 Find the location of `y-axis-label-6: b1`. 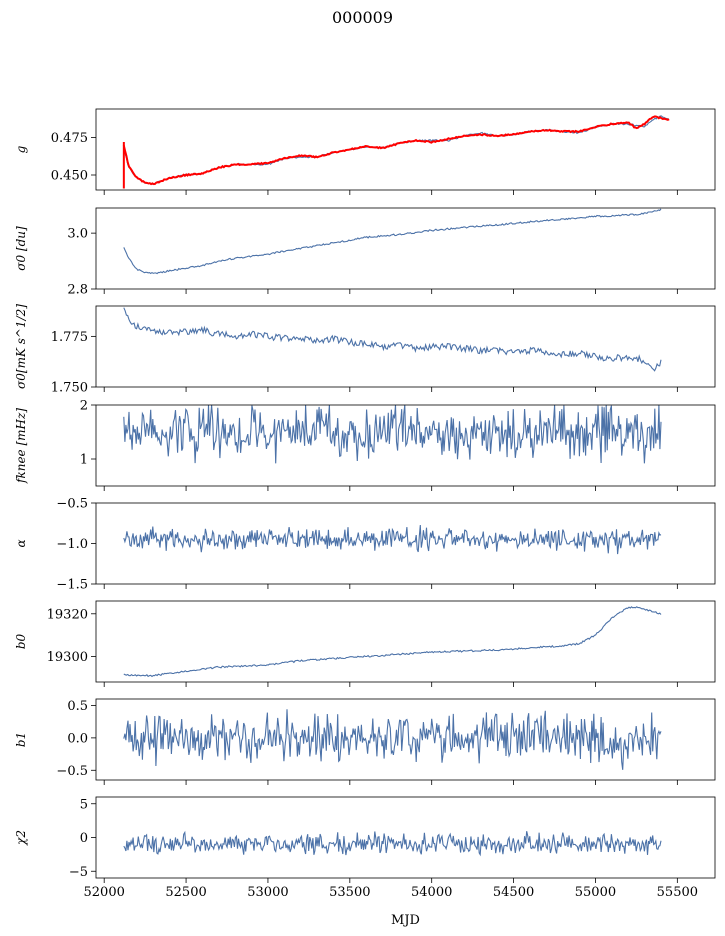

y-axis-label-6: b1 is located at coordinates (21, 739).